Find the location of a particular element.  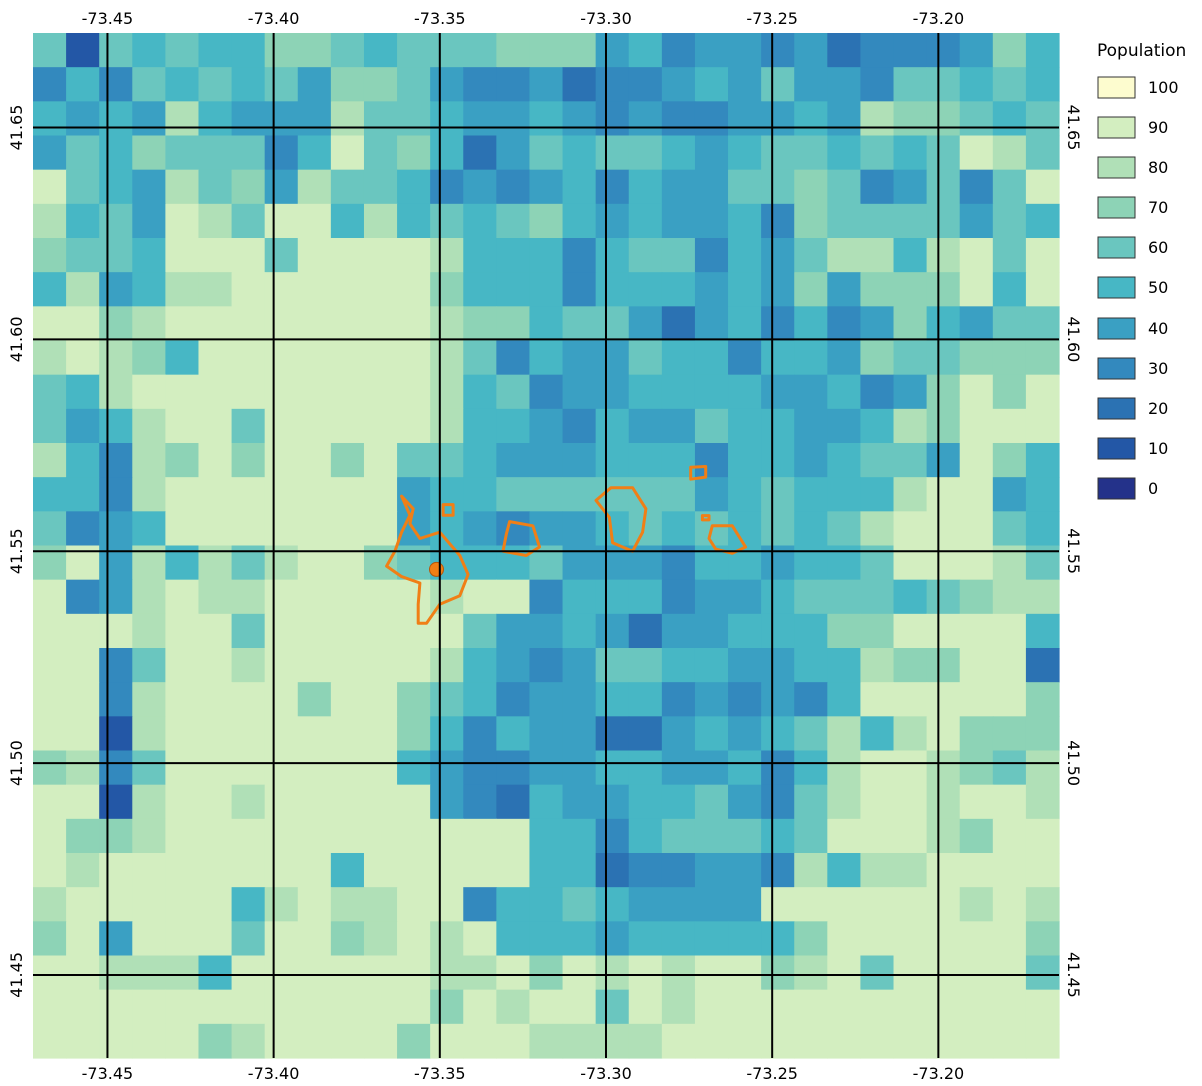

site-point-marker is located at coordinates (436, 569).